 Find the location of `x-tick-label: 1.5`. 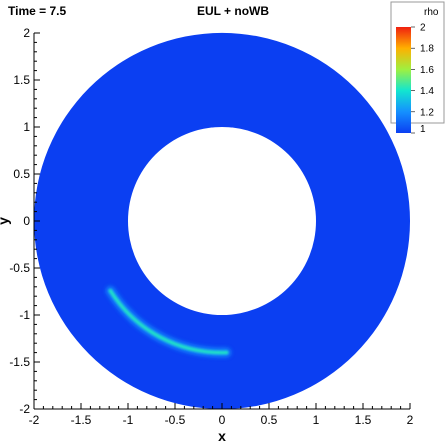

x-tick-label: 1.5 is located at coordinates (363, 420).